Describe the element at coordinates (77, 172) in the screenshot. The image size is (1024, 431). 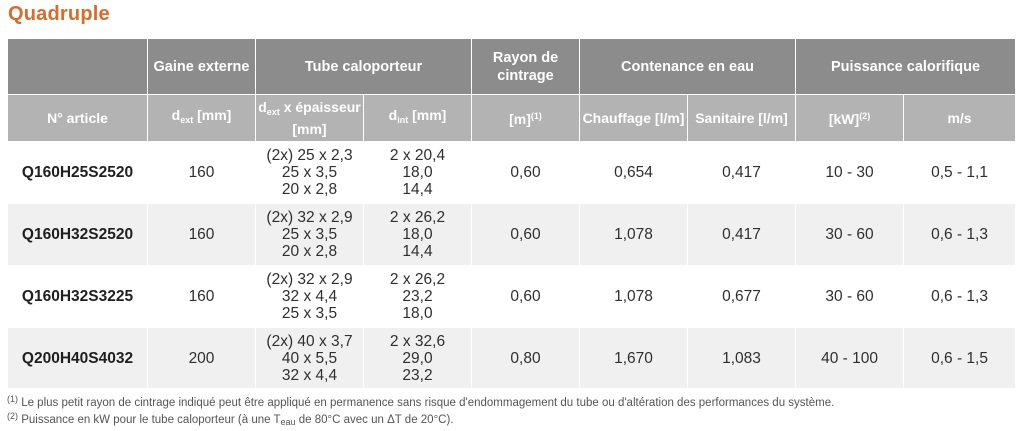
I see `article-number: Q160H25S2520` at that location.